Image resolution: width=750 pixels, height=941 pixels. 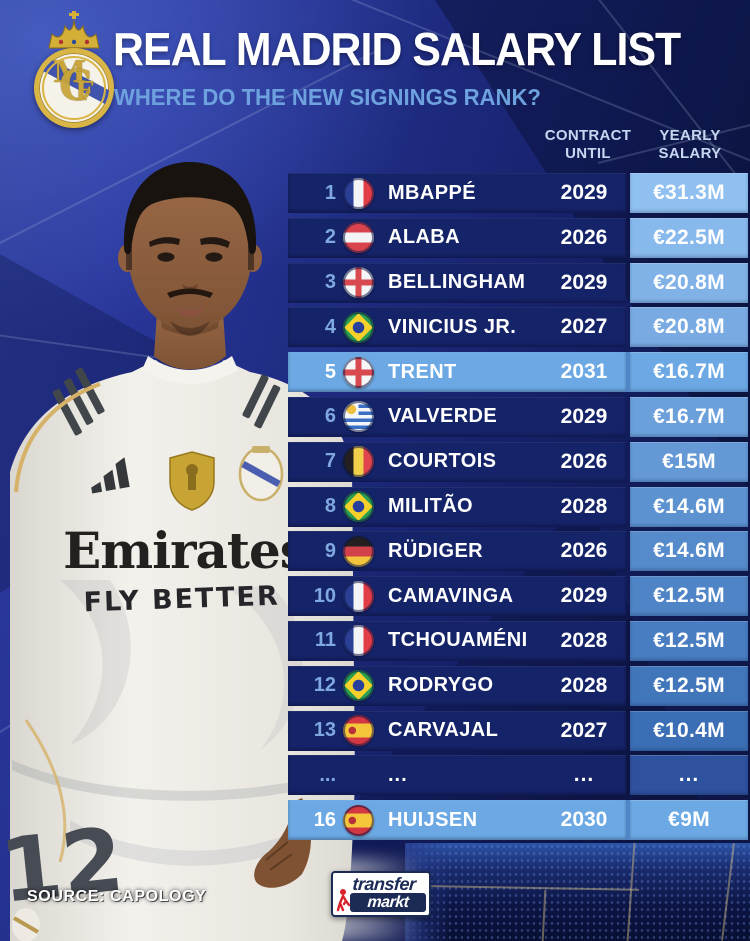 I want to click on shorts-number: 12, so click(x=64, y=865).